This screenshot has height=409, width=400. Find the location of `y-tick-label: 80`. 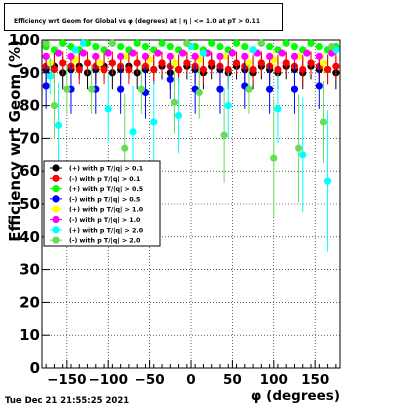

y-tick-label: 80 is located at coordinates (29, 106).